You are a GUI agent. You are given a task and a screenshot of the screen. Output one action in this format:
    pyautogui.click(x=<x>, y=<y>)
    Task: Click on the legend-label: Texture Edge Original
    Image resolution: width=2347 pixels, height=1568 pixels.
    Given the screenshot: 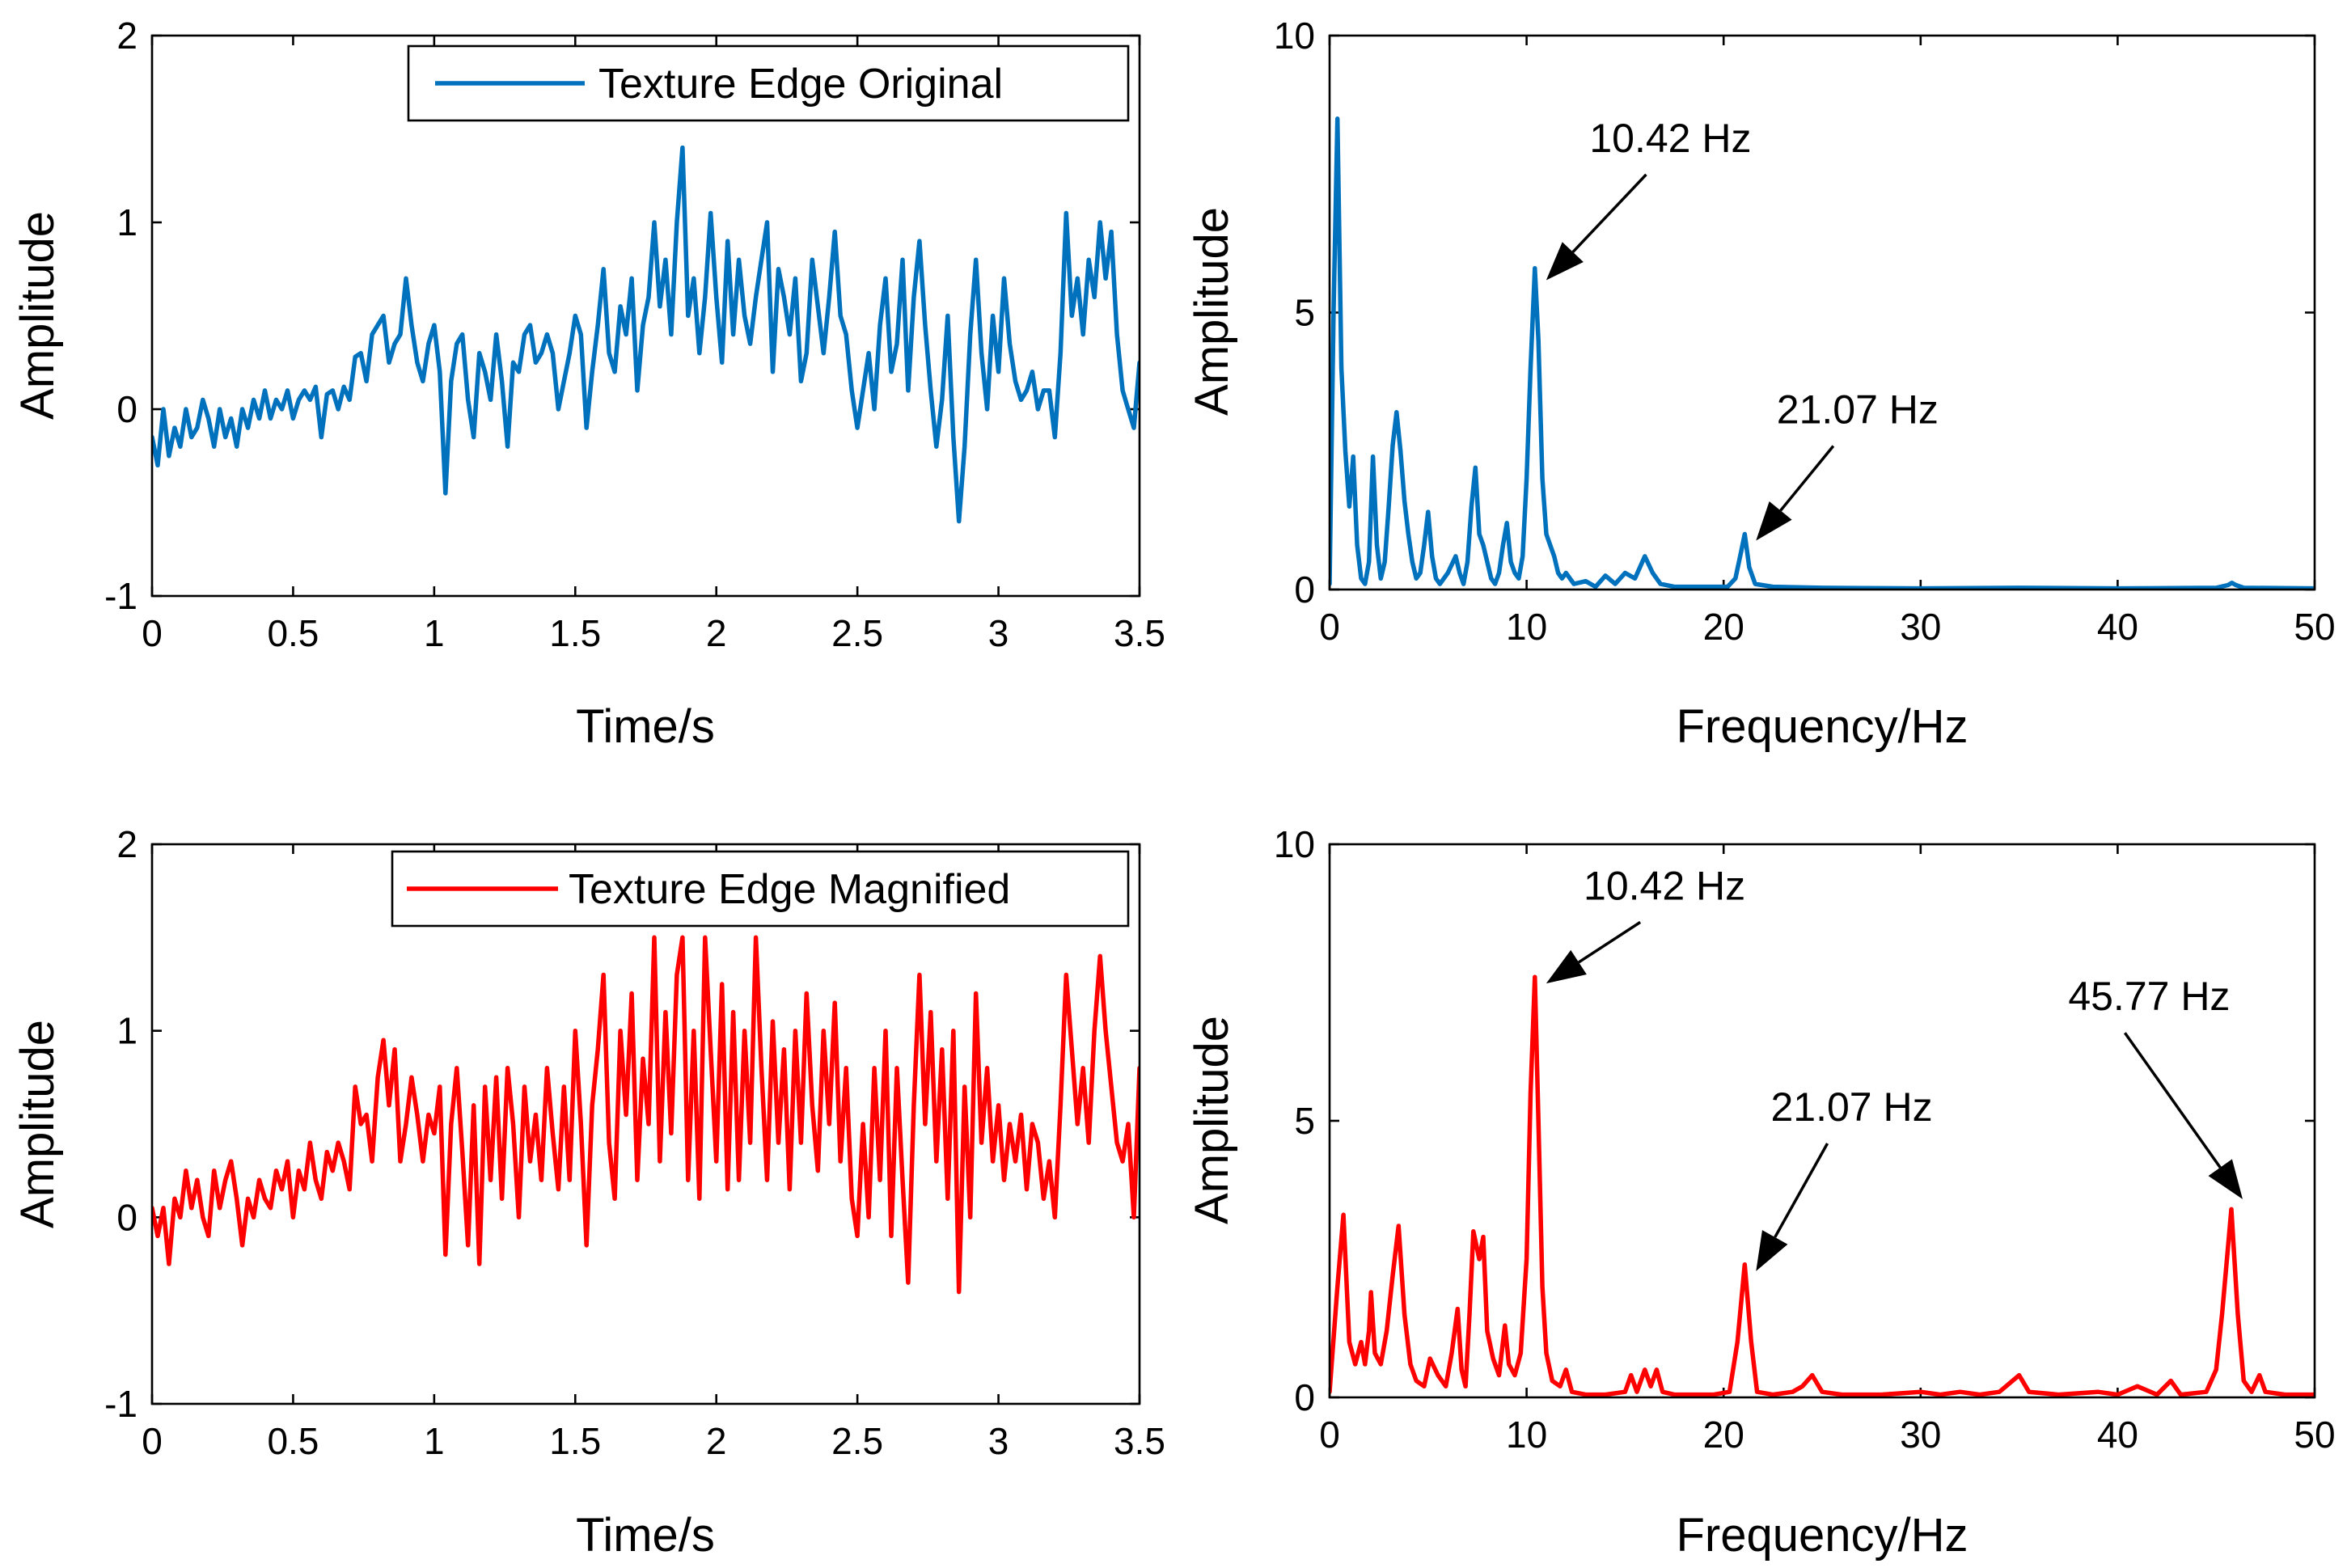 What is the action you would take?
    pyautogui.click(x=800, y=84)
    